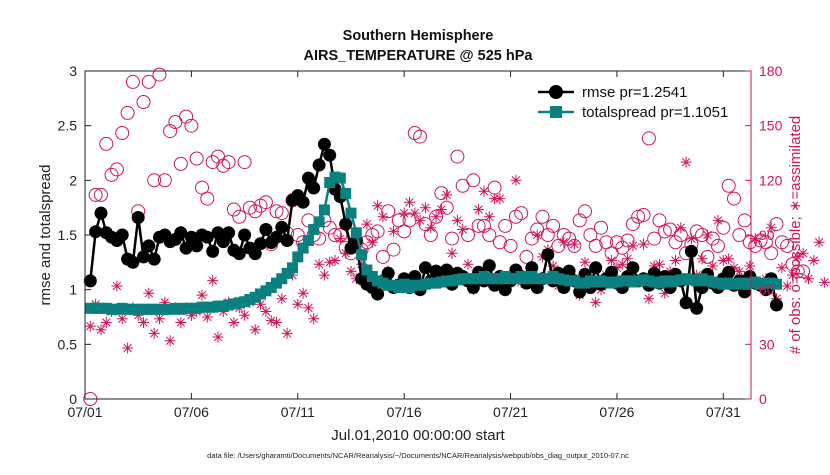 The height and width of the screenshot is (475, 830). I want to click on legend-totalspread-label: totalspread pr=1.1051, so click(655, 112).